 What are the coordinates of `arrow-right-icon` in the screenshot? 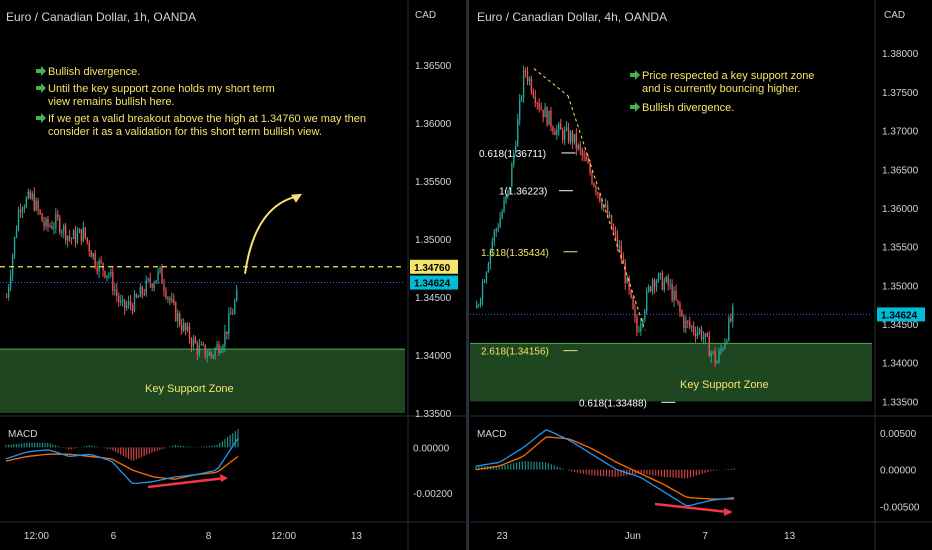 It's located at (41, 118).